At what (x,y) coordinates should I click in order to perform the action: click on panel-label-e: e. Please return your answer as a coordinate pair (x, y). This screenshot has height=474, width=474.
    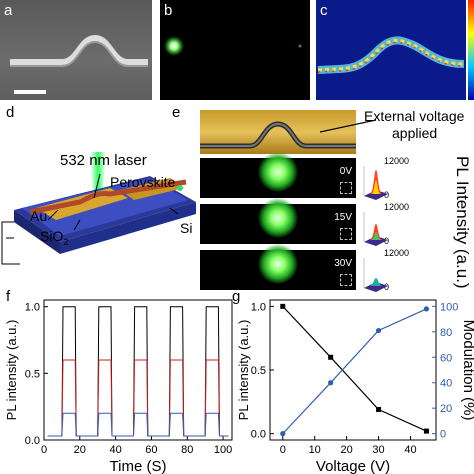
    Looking at the image, I should click on (176, 112).